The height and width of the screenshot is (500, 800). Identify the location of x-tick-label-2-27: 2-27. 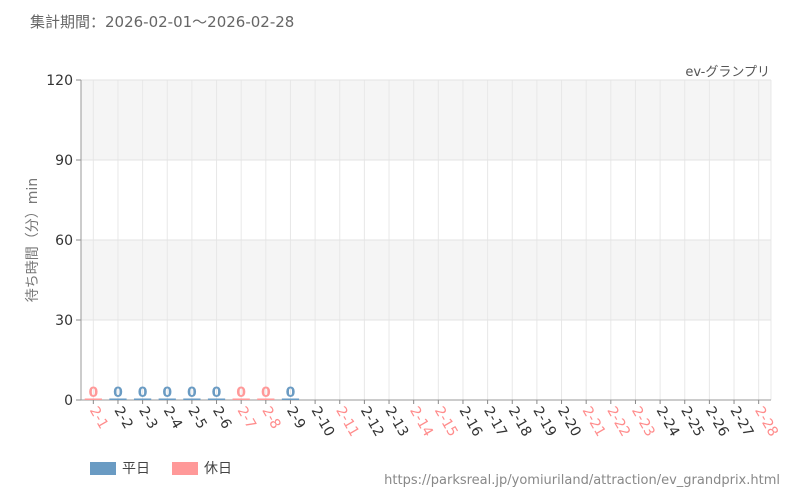
(742, 422).